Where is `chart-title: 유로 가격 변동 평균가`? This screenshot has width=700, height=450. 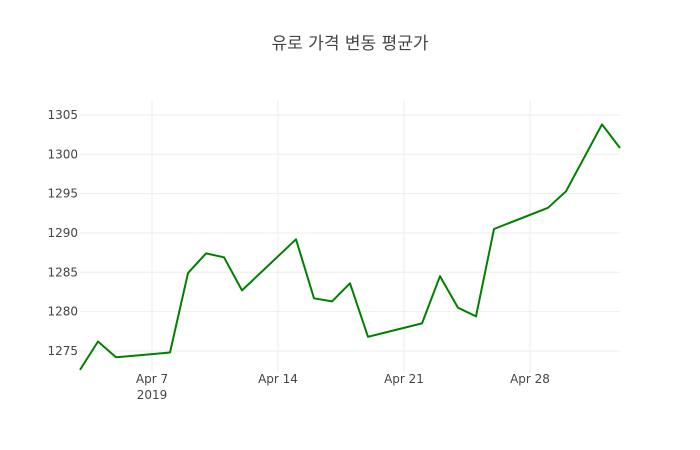
chart-title: 유로 가격 변동 평균가 is located at coordinates (350, 44).